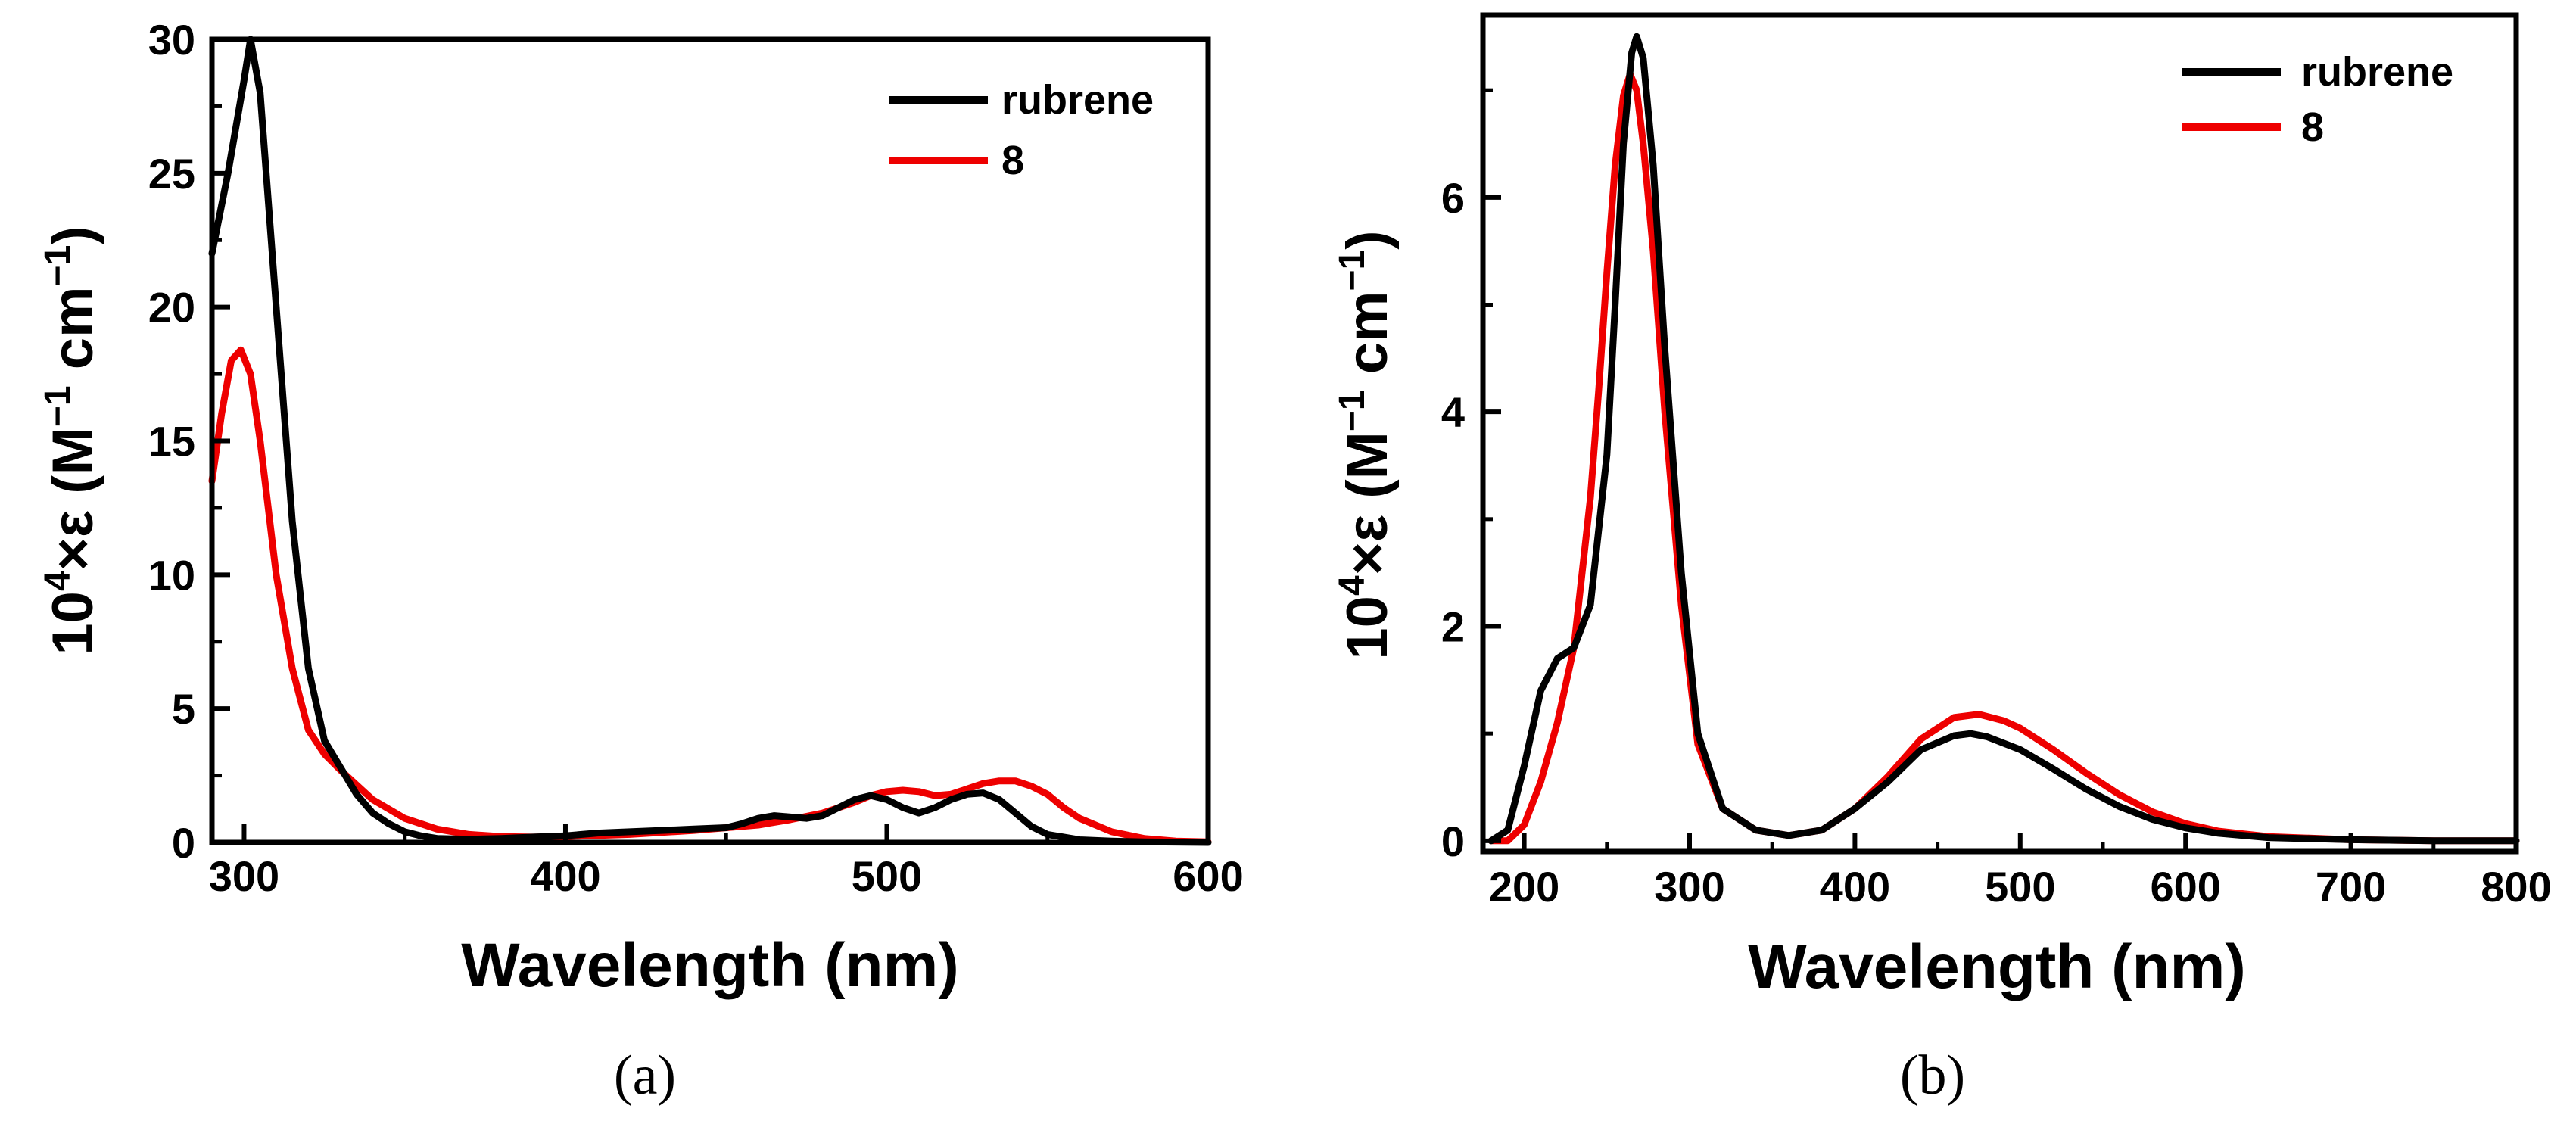  Describe the element at coordinates (1453, 841) in the screenshot. I see `panel-b-y-tick-label: 0` at that location.